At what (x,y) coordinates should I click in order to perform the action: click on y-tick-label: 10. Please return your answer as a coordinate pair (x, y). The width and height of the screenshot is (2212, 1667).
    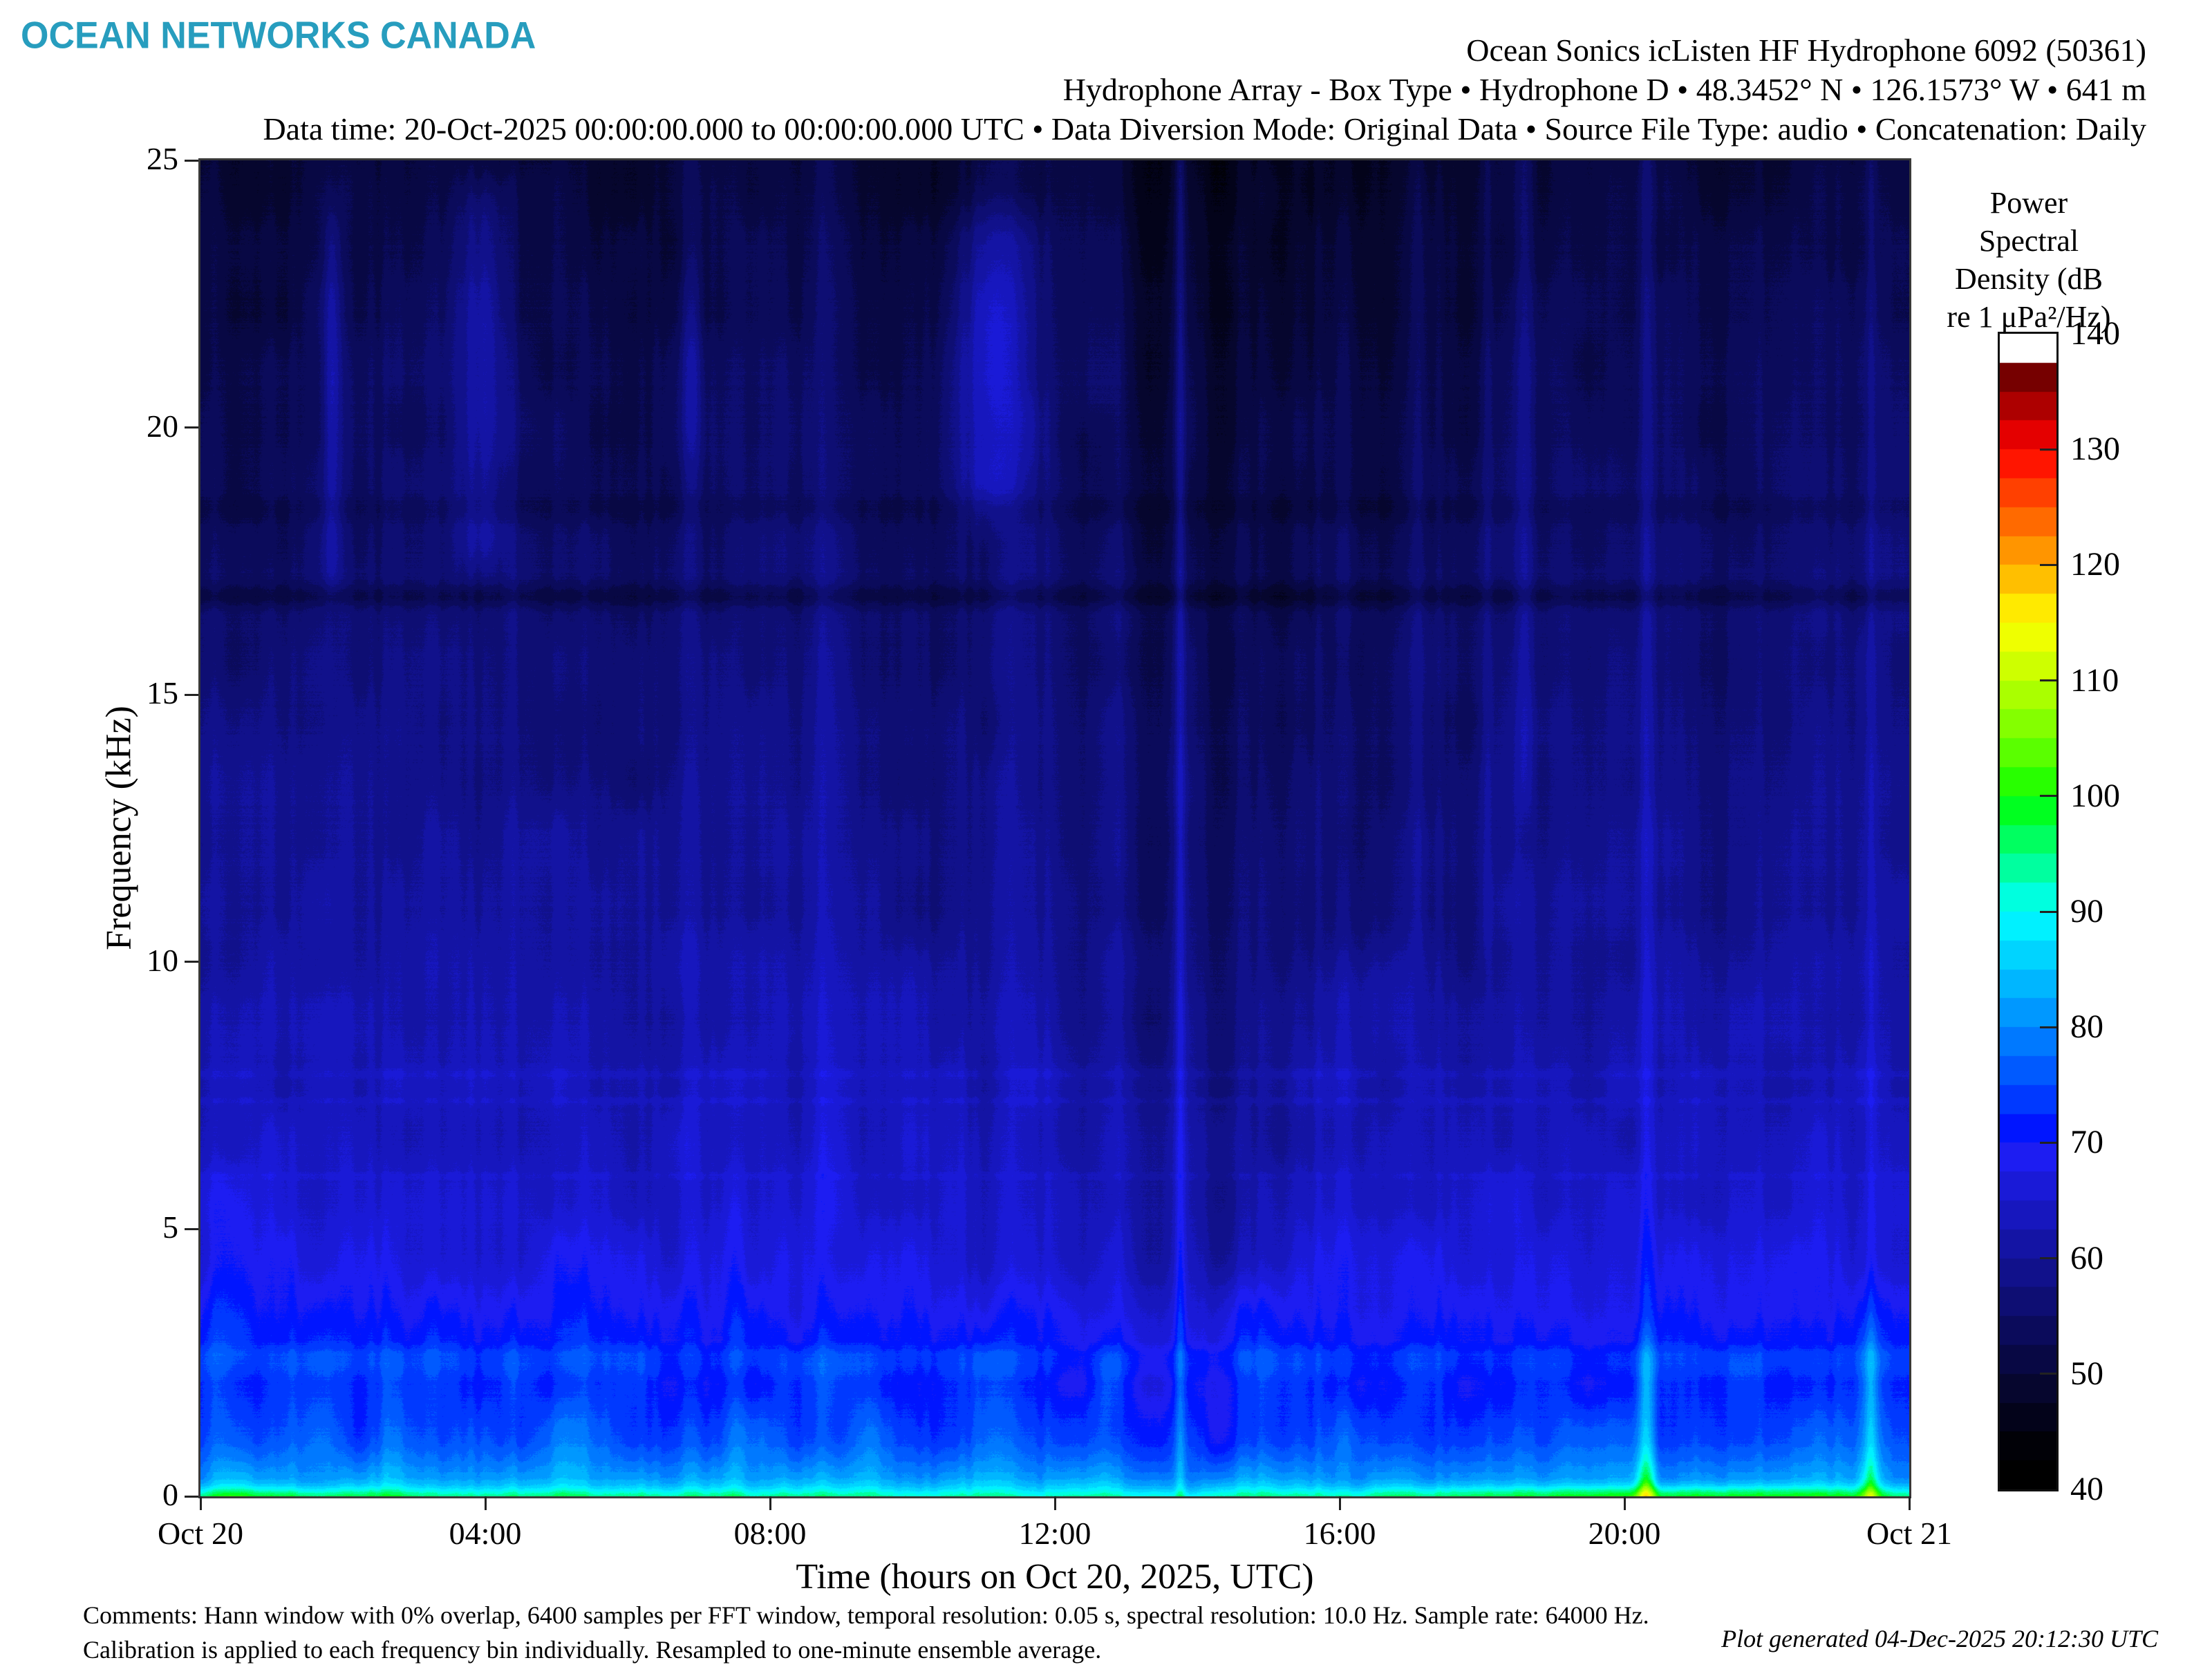
    Looking at the image, I should click on (162, 960).